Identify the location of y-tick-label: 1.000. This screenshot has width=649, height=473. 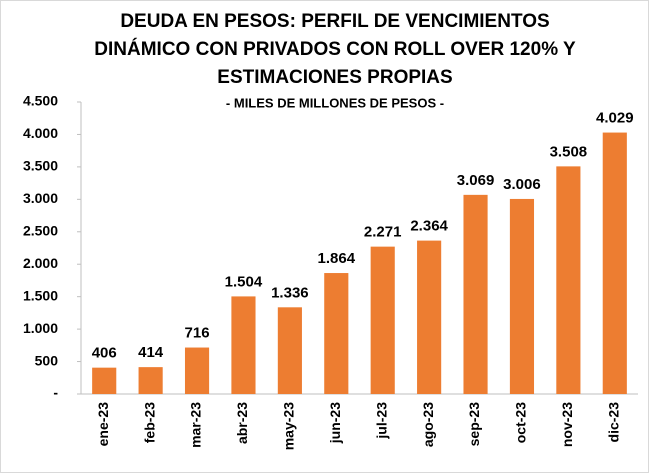
(40, 328).